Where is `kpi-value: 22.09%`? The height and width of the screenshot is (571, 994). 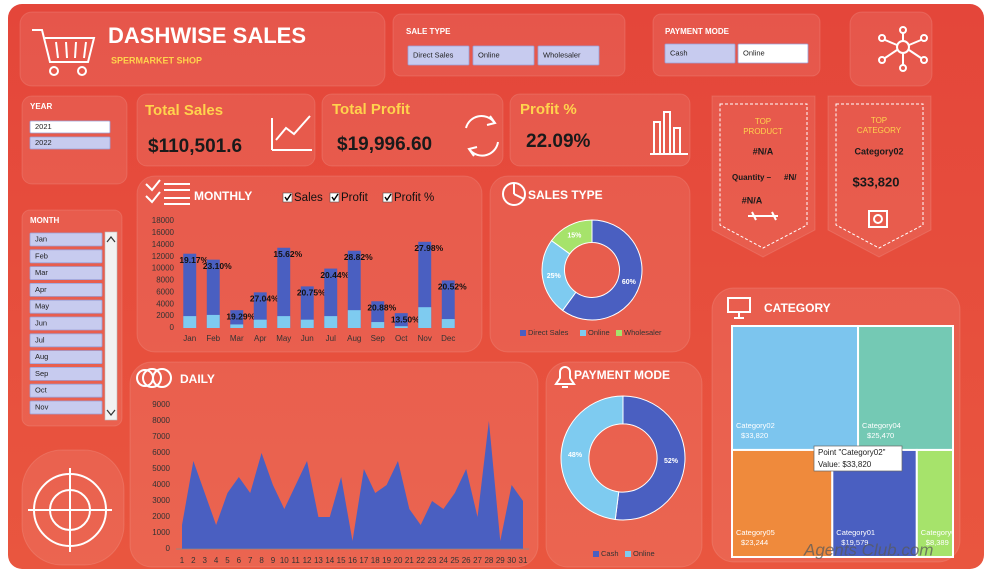 kpi-value: 22.09% is located at coordinates (558, 141).